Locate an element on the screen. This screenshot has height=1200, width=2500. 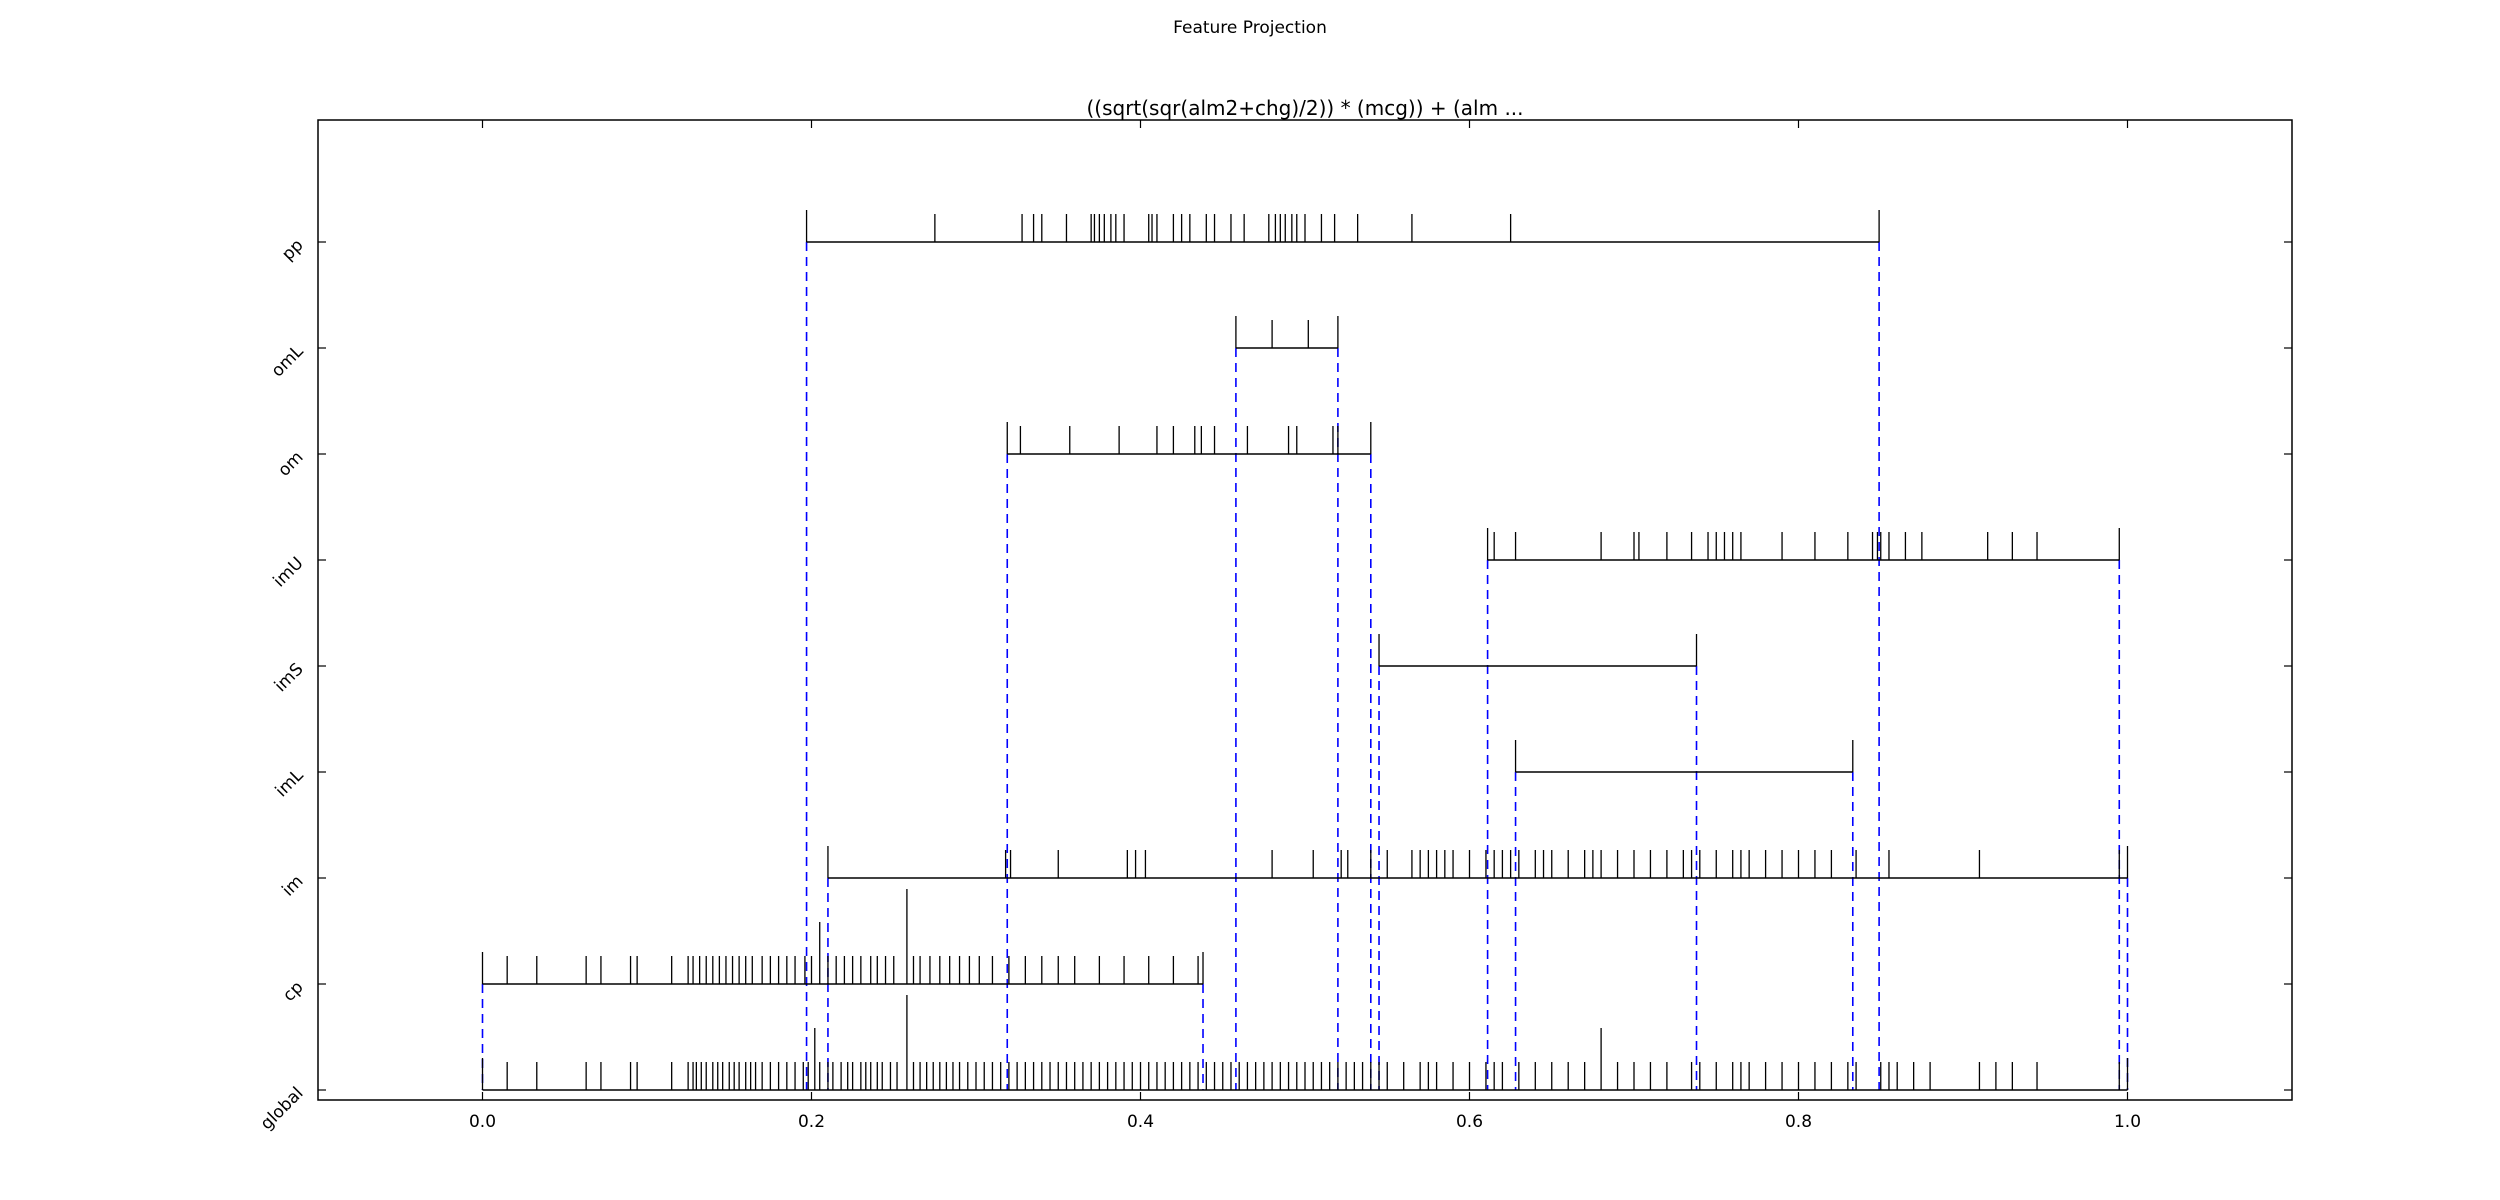
series-om is located at coordinates (1189, 438).